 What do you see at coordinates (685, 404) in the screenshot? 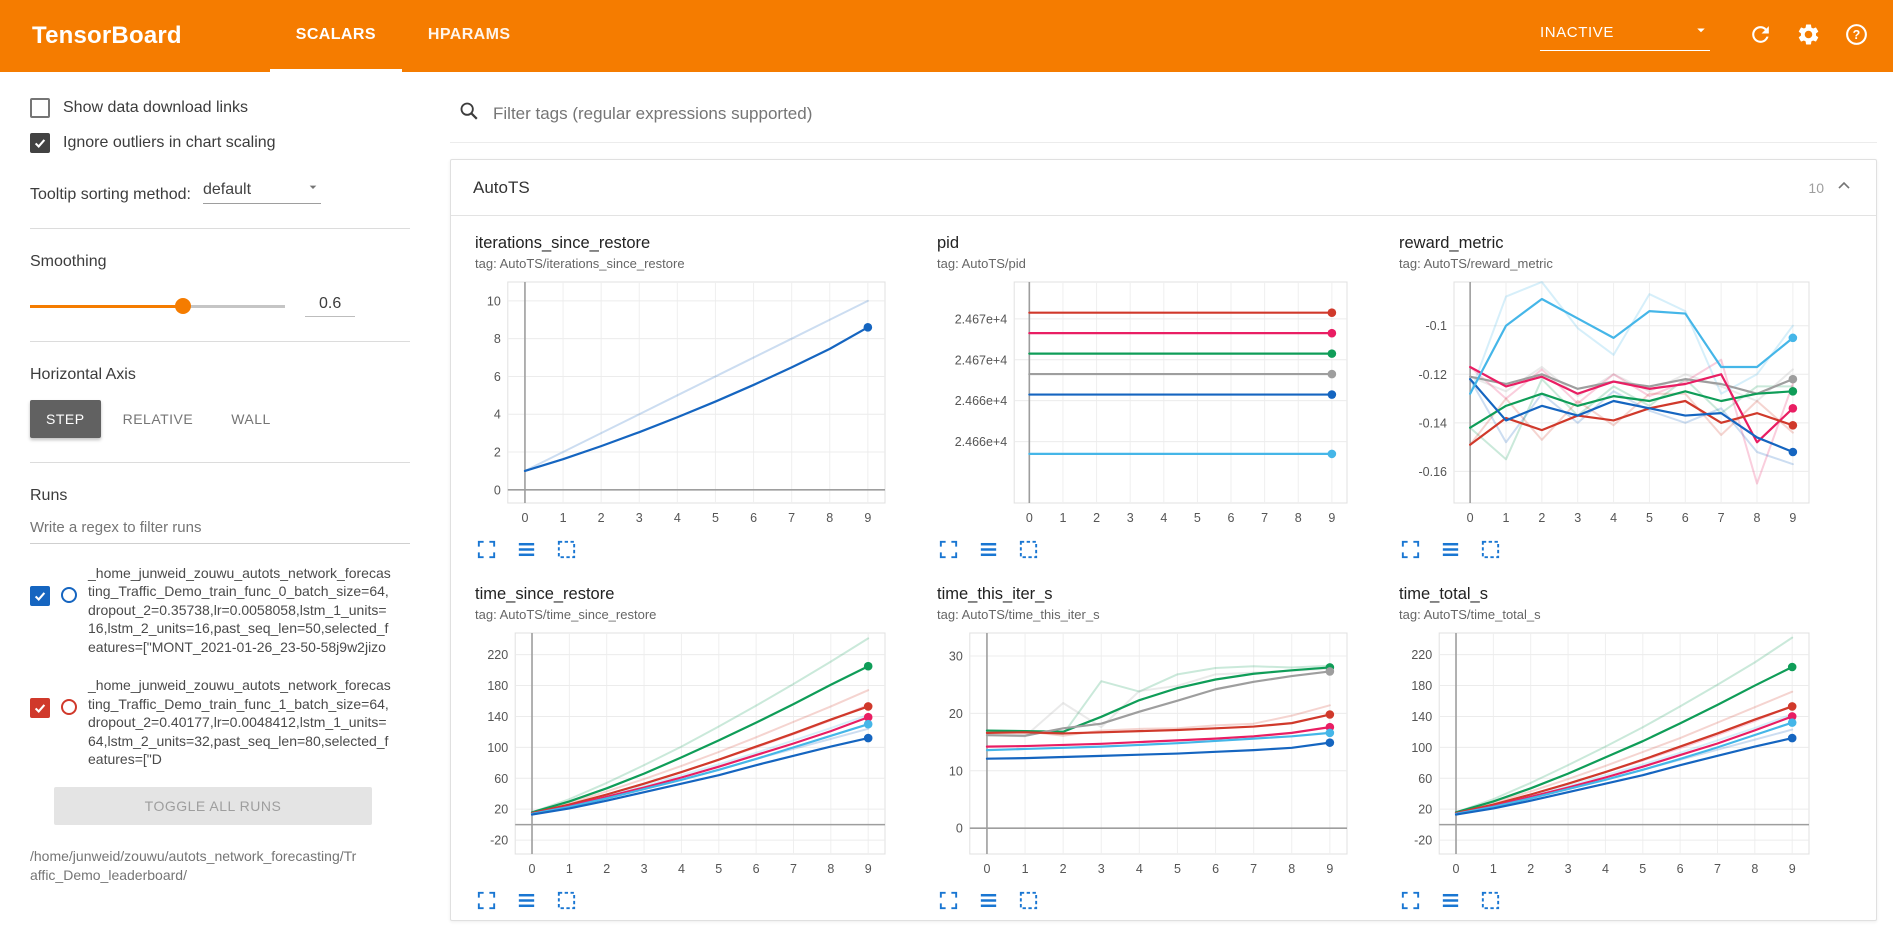
I see `chart-canvas: 0 2 4 6 8 10 0 1 2 3 4 5 6 7 8 9` at bounding box center [685, 404].